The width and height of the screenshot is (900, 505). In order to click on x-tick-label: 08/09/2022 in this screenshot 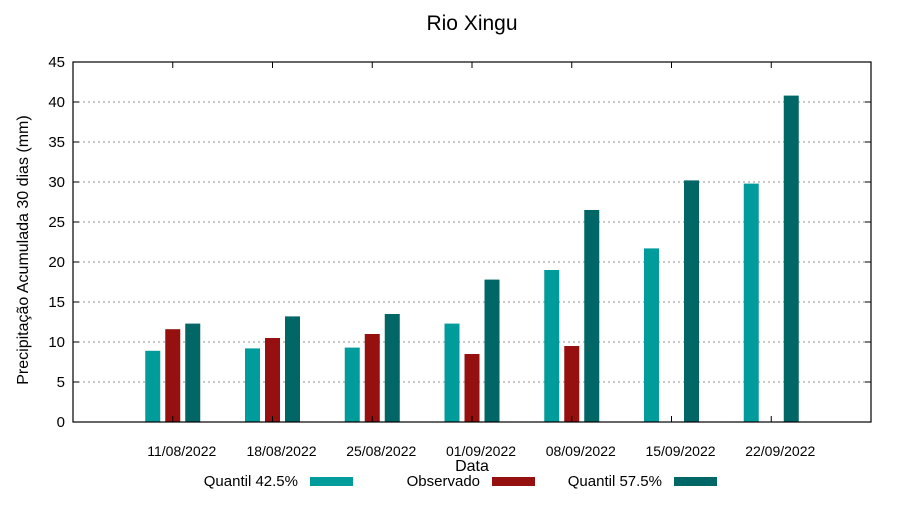, I will do `click(581, 451)`.